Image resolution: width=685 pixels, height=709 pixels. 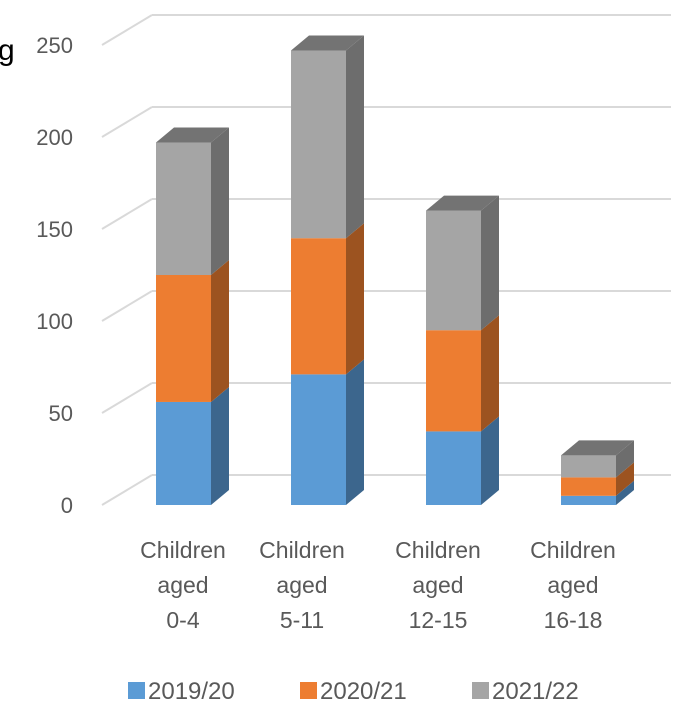 I want to click on x-tick-label-3-1: aged, so click(x=572, y=585).